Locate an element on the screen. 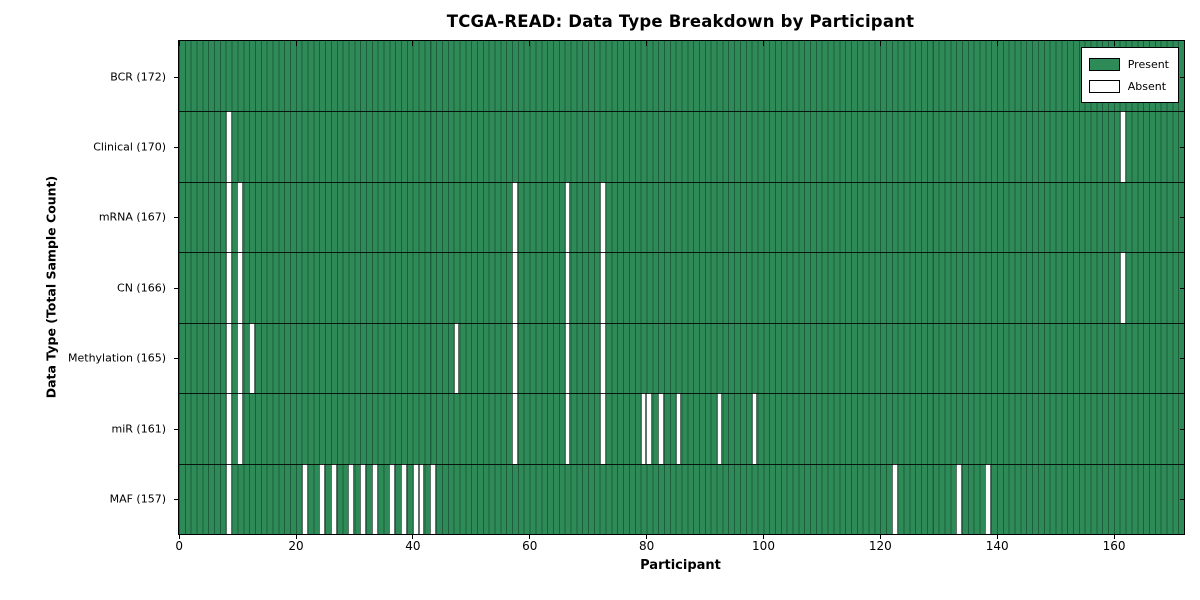  present-swatch-icon is located at coordinates (1104, 64).